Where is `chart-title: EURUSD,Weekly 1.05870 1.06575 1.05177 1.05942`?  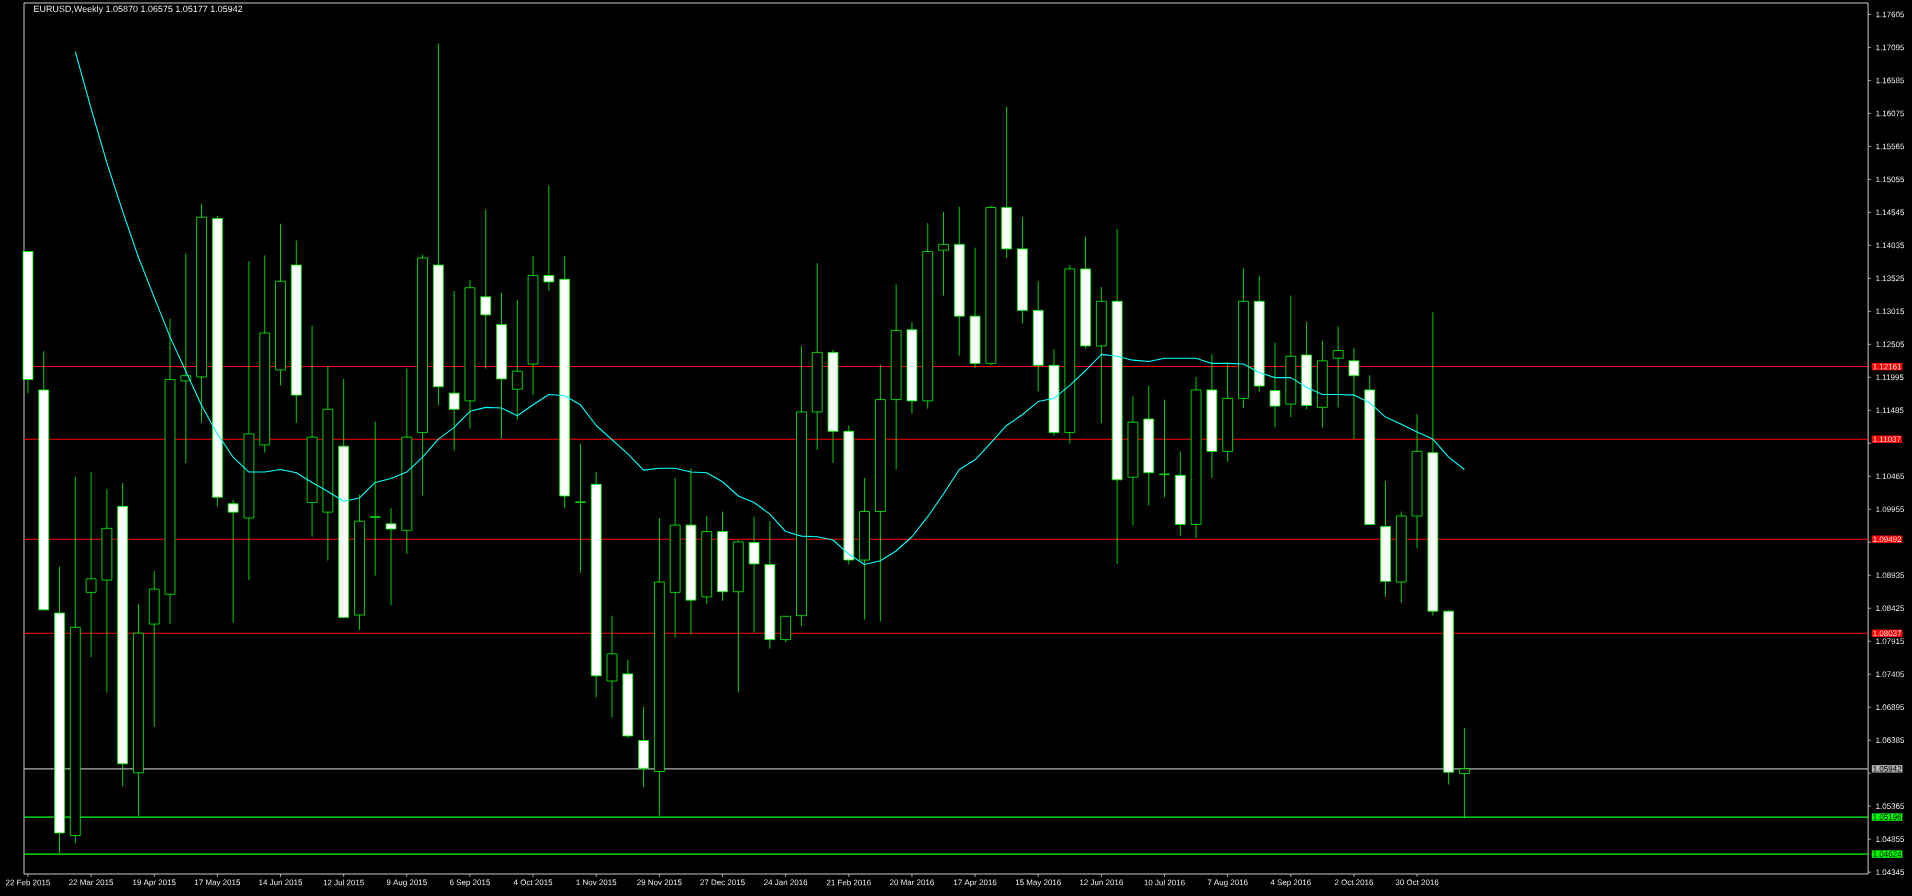
chart-title: EURUSD,Weekly 1.05870 1.06575 1.05177 1.05942 is located at coordinates (138, 9).